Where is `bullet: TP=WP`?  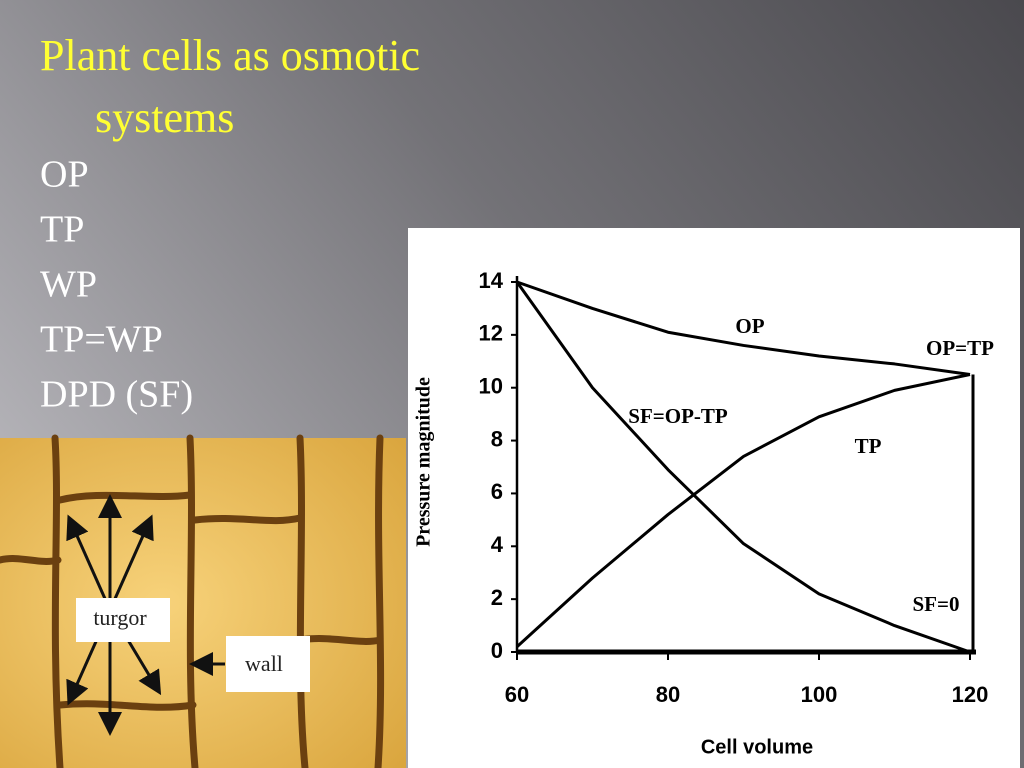
bullet: TP=WP is located at coordinates (101, 340).